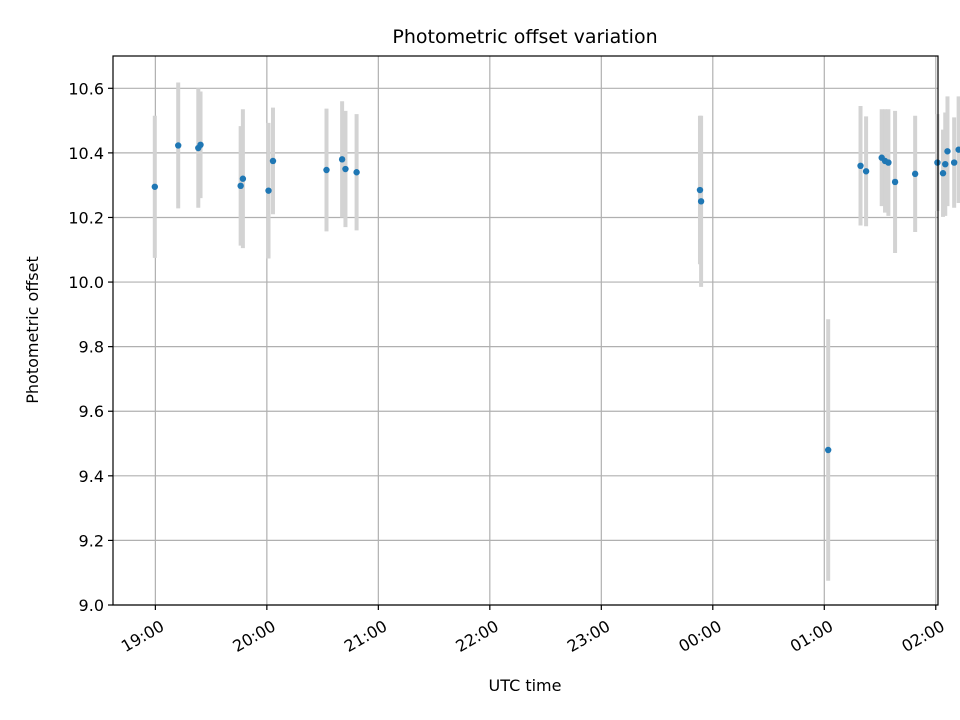 This screenshot has width=960, height=720. What do you see at coordinates (32, 330) in the screenshot?
I see `y-axis-label: Photometric offset` at bounding box center [32, 330].